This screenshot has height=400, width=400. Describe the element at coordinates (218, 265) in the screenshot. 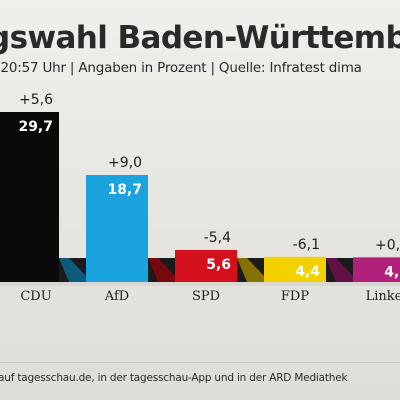

I see `value-label: 5,6` at that location.